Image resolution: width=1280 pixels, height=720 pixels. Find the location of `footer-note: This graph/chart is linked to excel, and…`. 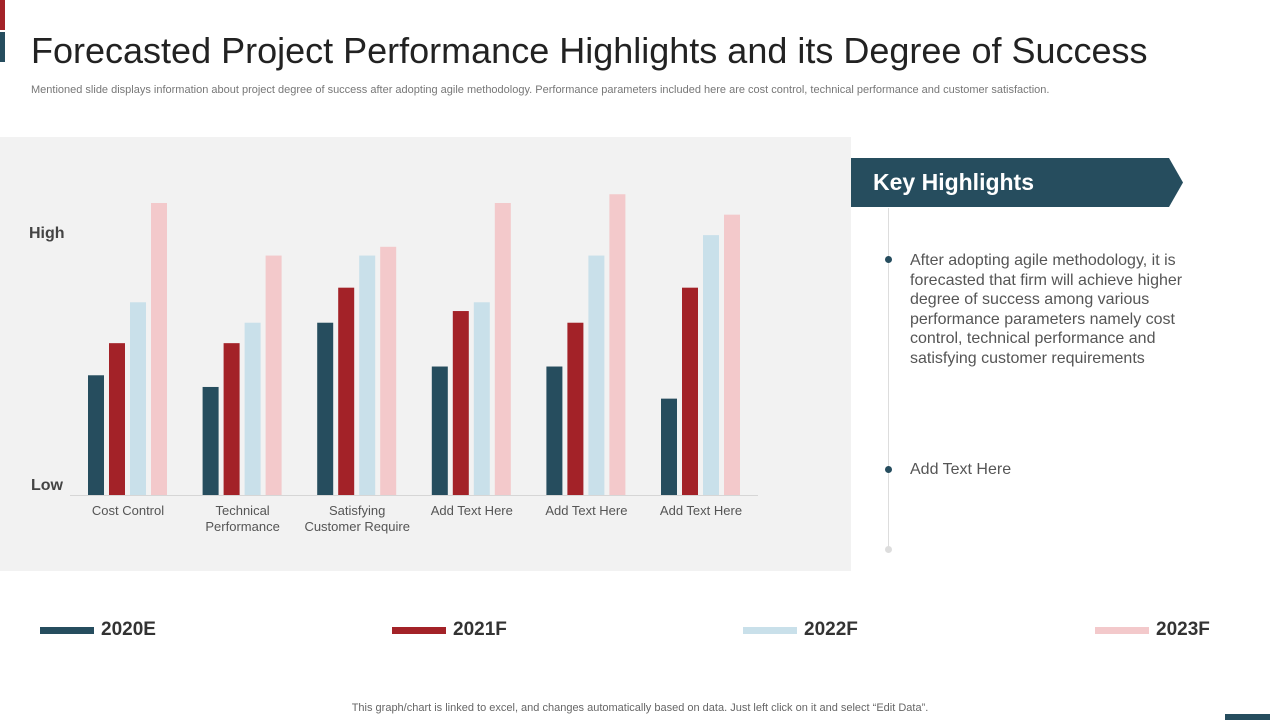

footer-note: This graph/chart is linked to excel, and… is located at coordinates (640, 708).